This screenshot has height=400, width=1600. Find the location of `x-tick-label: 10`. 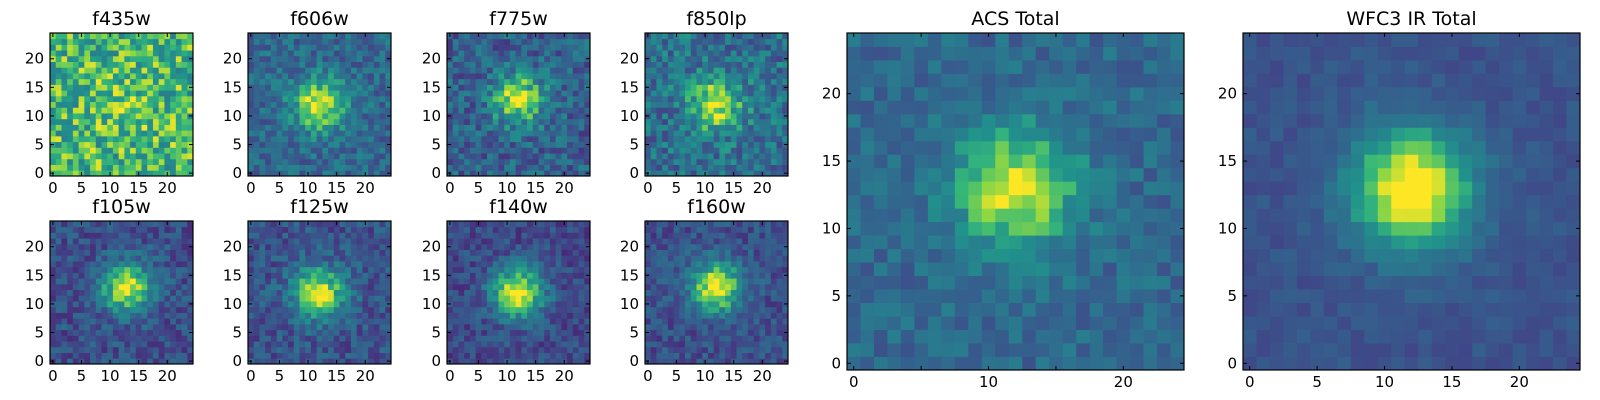

x-tick-label: 10 is located at coordinates (110, 188).